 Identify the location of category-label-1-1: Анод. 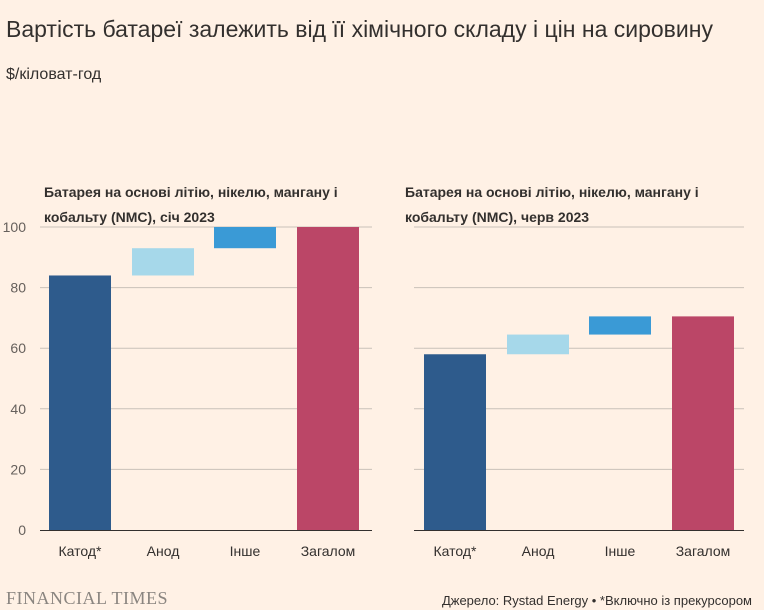
(538, 551).